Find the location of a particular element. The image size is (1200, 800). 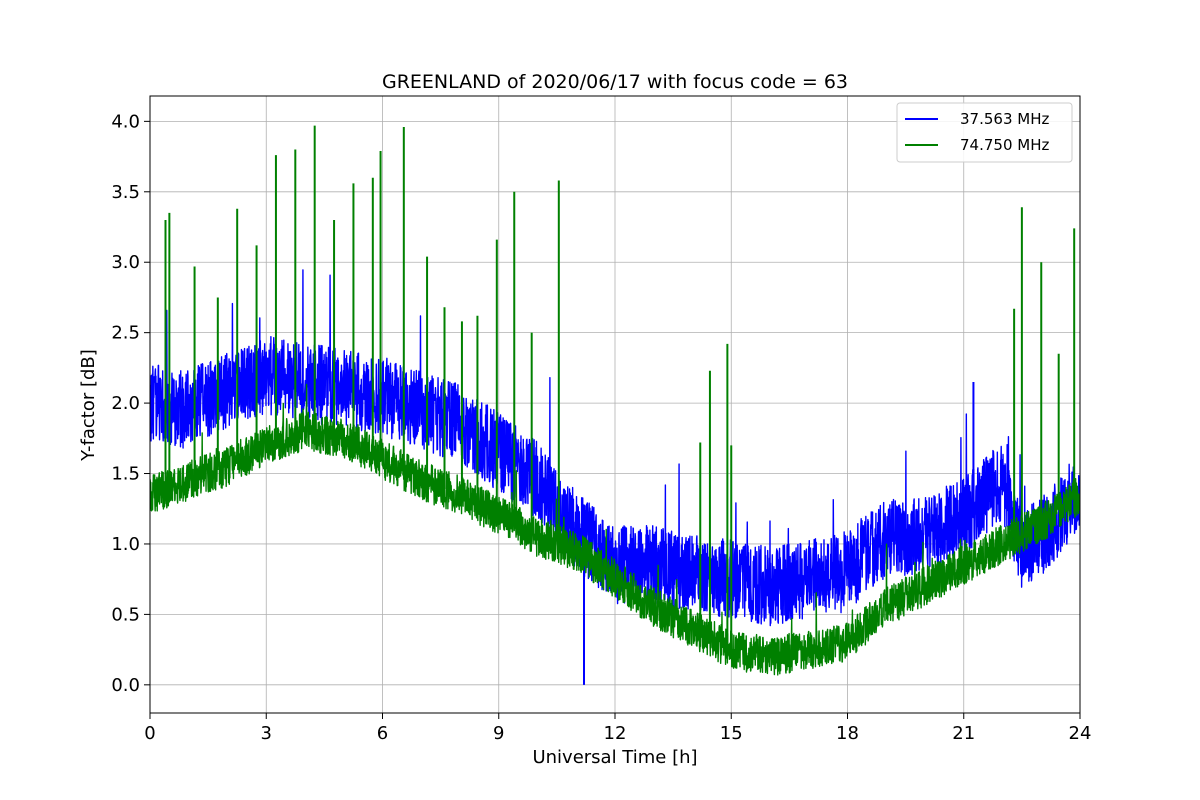

legend-label-74-750-mhz: 74.750 MHz is located at coordinates (1004, 145).